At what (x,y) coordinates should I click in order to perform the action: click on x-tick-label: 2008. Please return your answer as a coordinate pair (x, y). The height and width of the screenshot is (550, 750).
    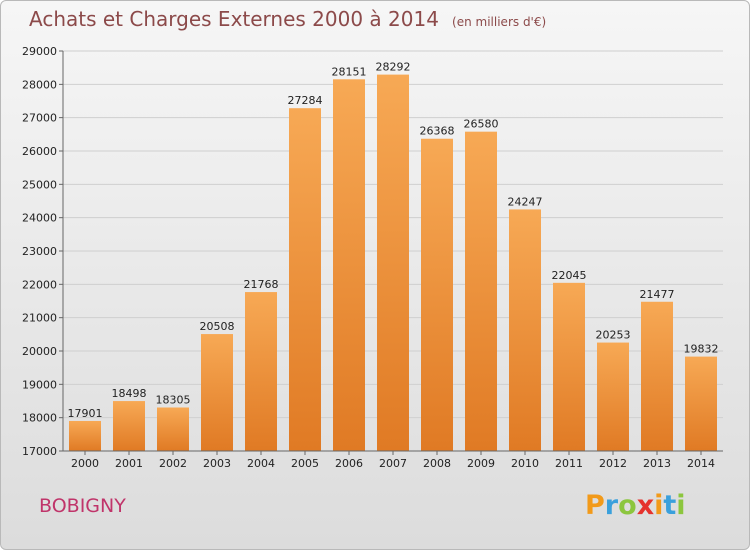
    Looking at the image, I should click on (437, 463).